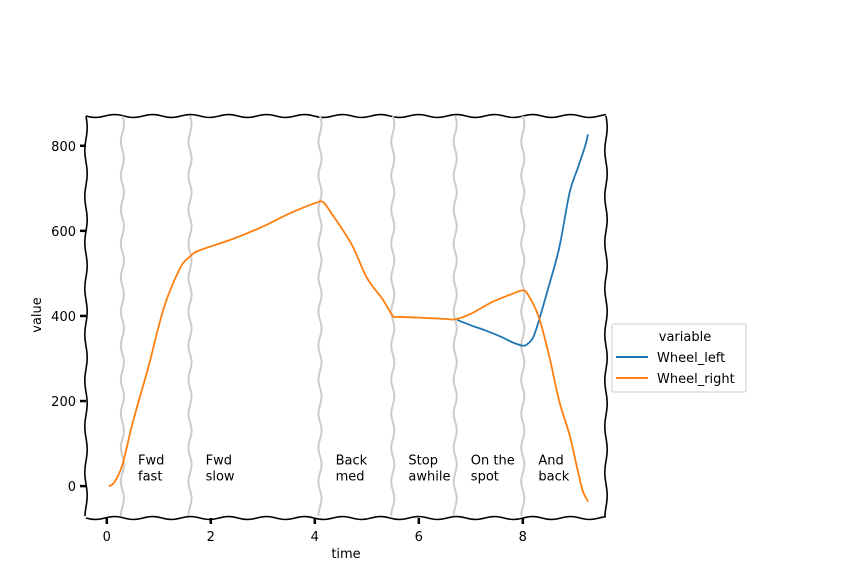 This screenshot has height=580, width=864. Describe the element at coordinates (685, 337) in the screenshot. I see `legend-title: variable` at that location.